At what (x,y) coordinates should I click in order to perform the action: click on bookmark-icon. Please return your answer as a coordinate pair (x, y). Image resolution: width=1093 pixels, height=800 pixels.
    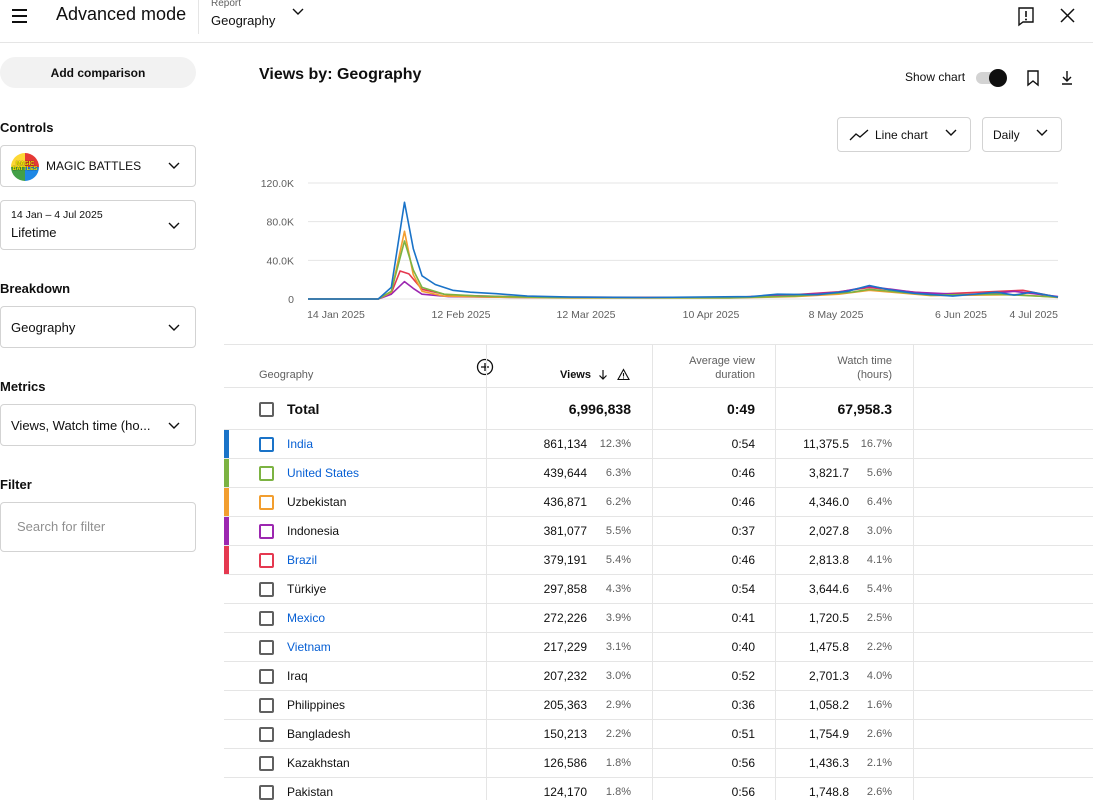
    Looking at the image, I should click on (1033, 78).